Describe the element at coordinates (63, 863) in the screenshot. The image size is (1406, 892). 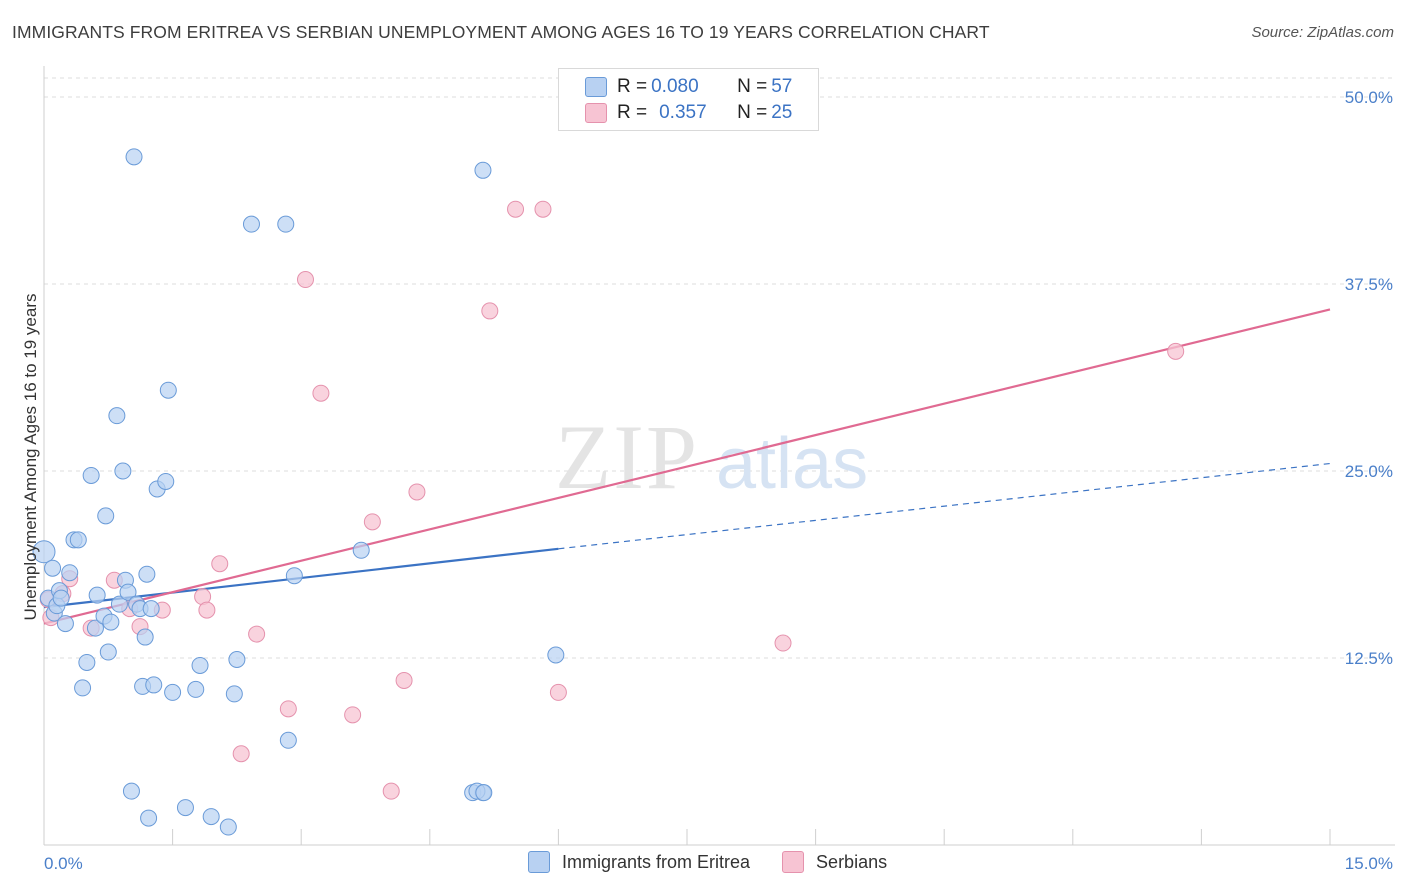
I see `x-tick-label: 0.0%` at that location.